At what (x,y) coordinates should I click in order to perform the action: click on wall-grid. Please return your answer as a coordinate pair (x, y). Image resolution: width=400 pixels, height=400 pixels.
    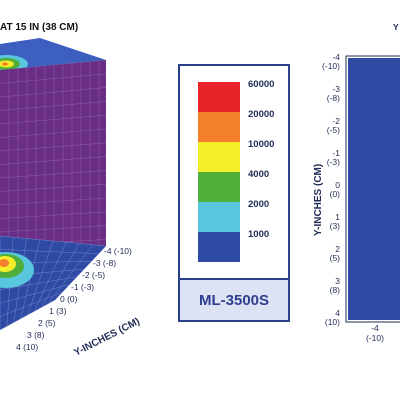
    Looking at the image, I should click on (53, 155).